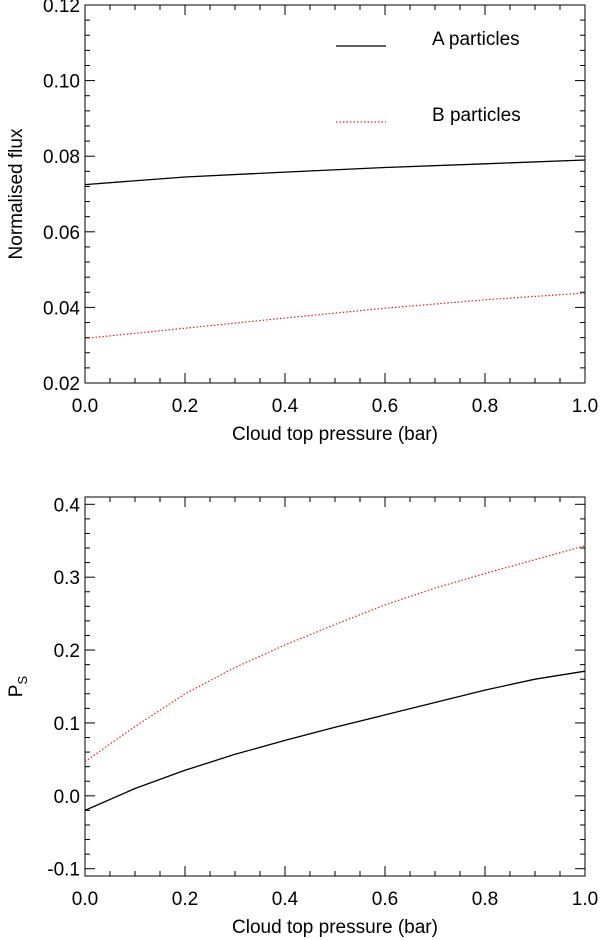 The width and height of the screenshot is (600, 940). Describe the element at coordinates (61, 308) in the screenshot. I see `y-tick-label: 0.04` at that location.